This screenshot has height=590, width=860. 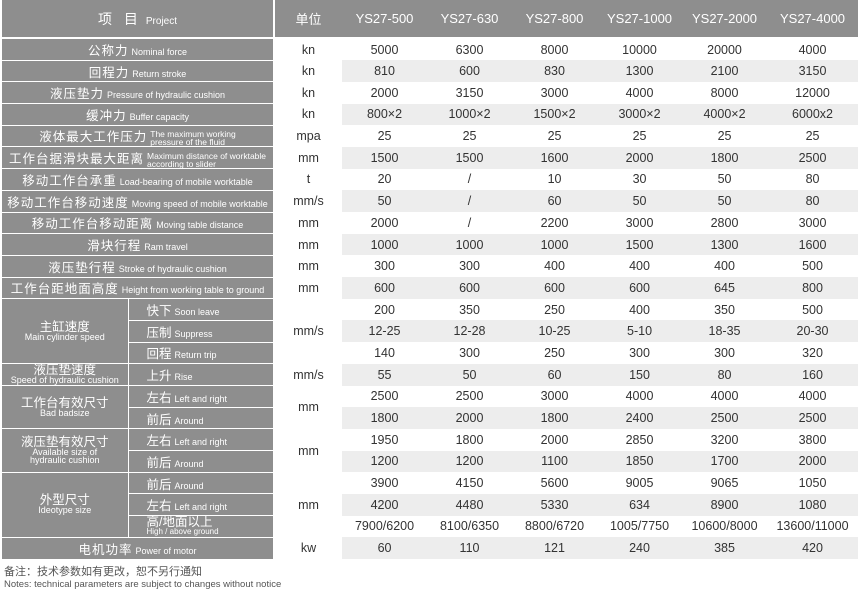 I want to click on value-cell: 160, so click(x=813, y=374).